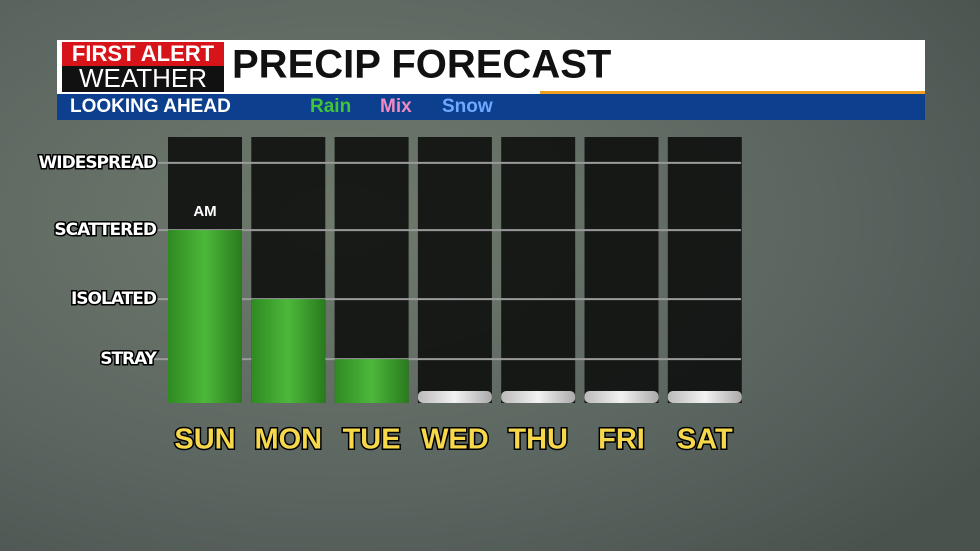 This screenshot has height=551, width=980. What do you see at coordinates (204, 440) in the screenshot?
I see `x-tick-label: SUN` at bounding box center [204, 440].